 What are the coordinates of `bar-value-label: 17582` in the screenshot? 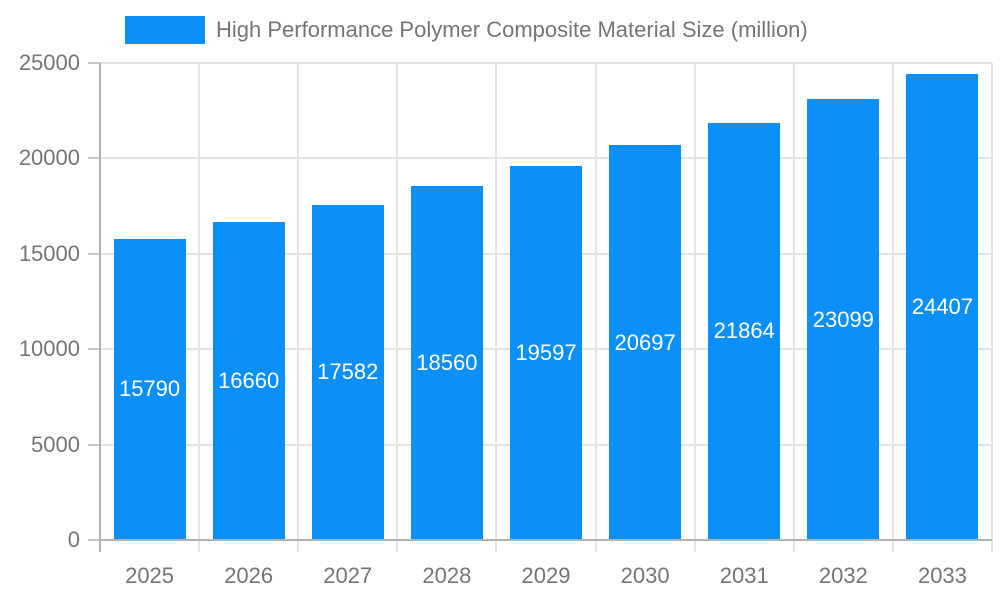 It's located at (348, 372).